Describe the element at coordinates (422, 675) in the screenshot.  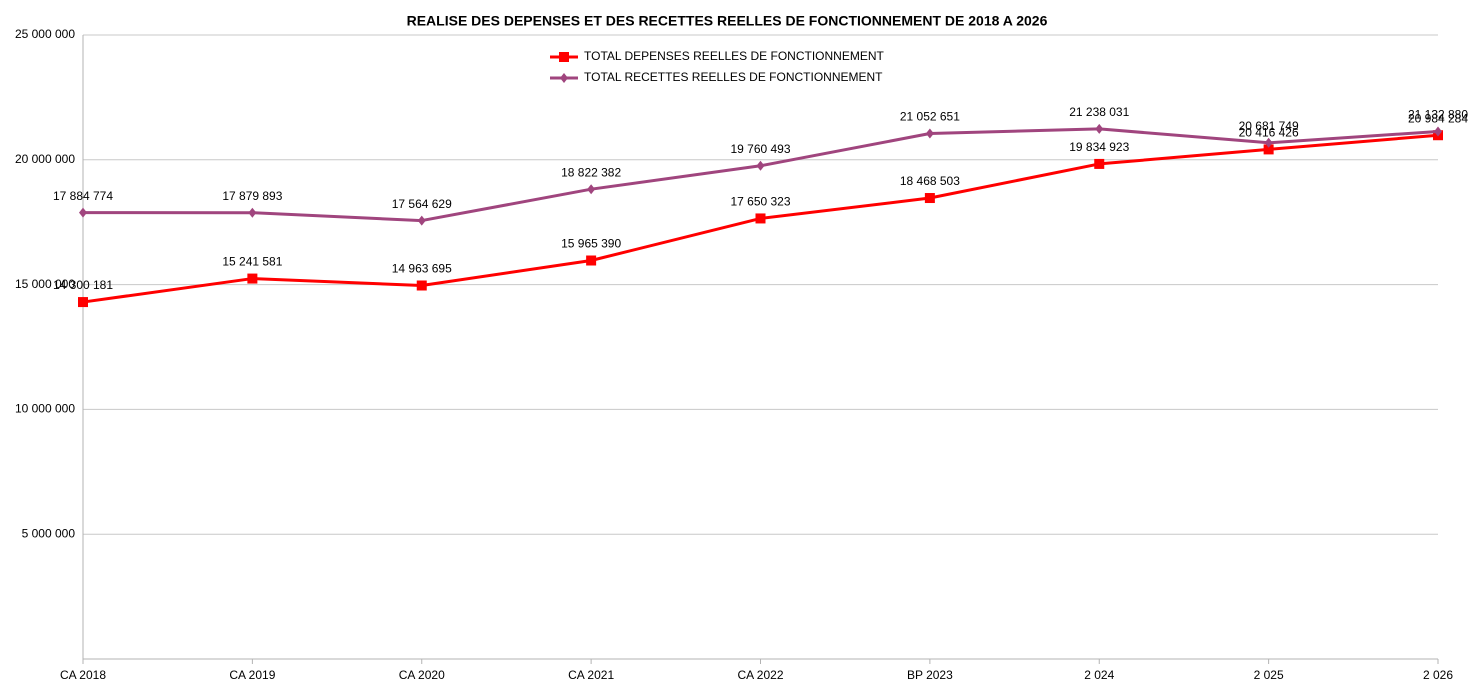
I see `x-tick-label: CA 2020` at that location.